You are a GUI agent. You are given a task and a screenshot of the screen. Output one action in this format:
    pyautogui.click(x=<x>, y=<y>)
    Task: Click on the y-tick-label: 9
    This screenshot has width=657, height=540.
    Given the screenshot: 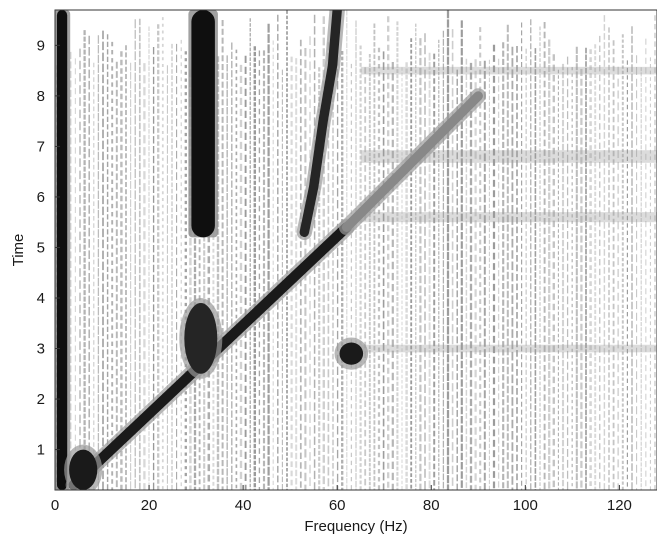 What is the action you would take?
    pyautogui.click(x=41, y=45)
    